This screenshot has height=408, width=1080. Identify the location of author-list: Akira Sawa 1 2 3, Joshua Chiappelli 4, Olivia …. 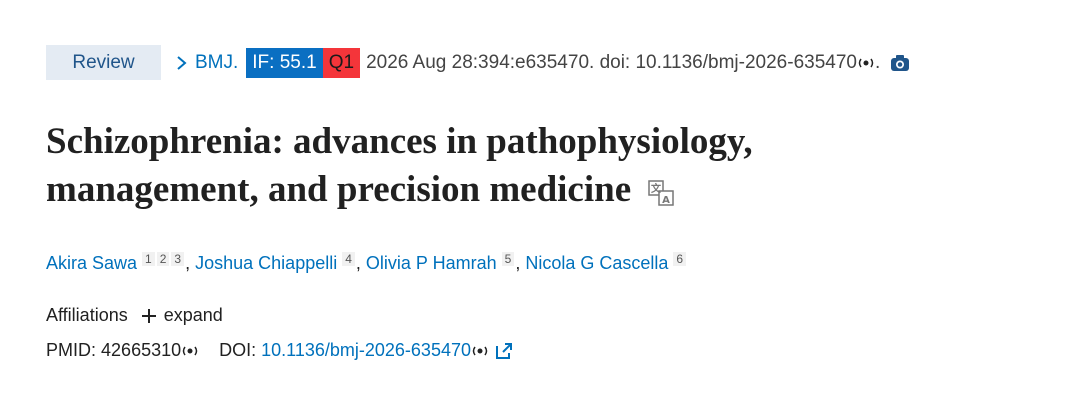
(366, 263).